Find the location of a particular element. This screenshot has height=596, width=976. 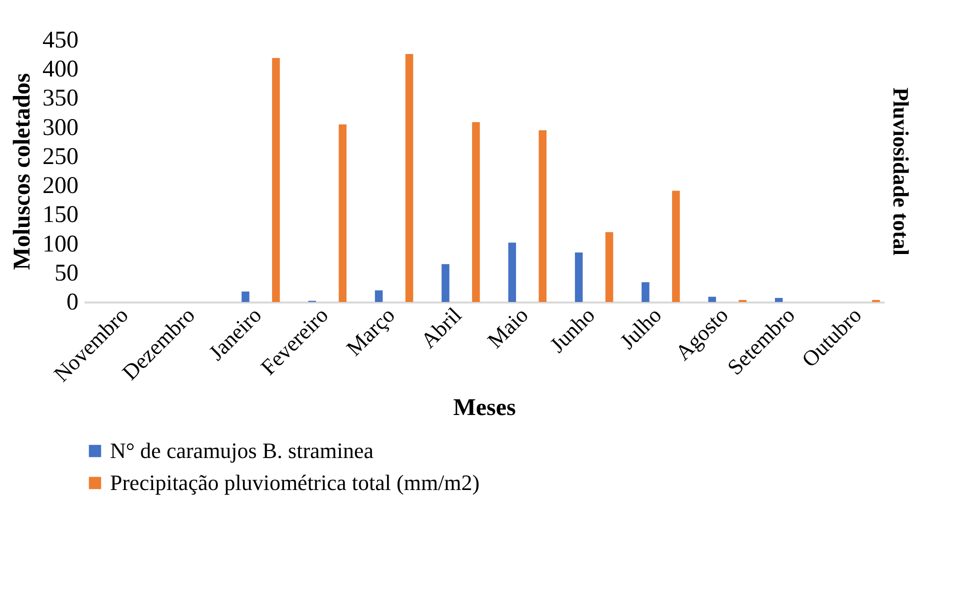

y-tick-label: 300 is located at coordinates (60, 127).